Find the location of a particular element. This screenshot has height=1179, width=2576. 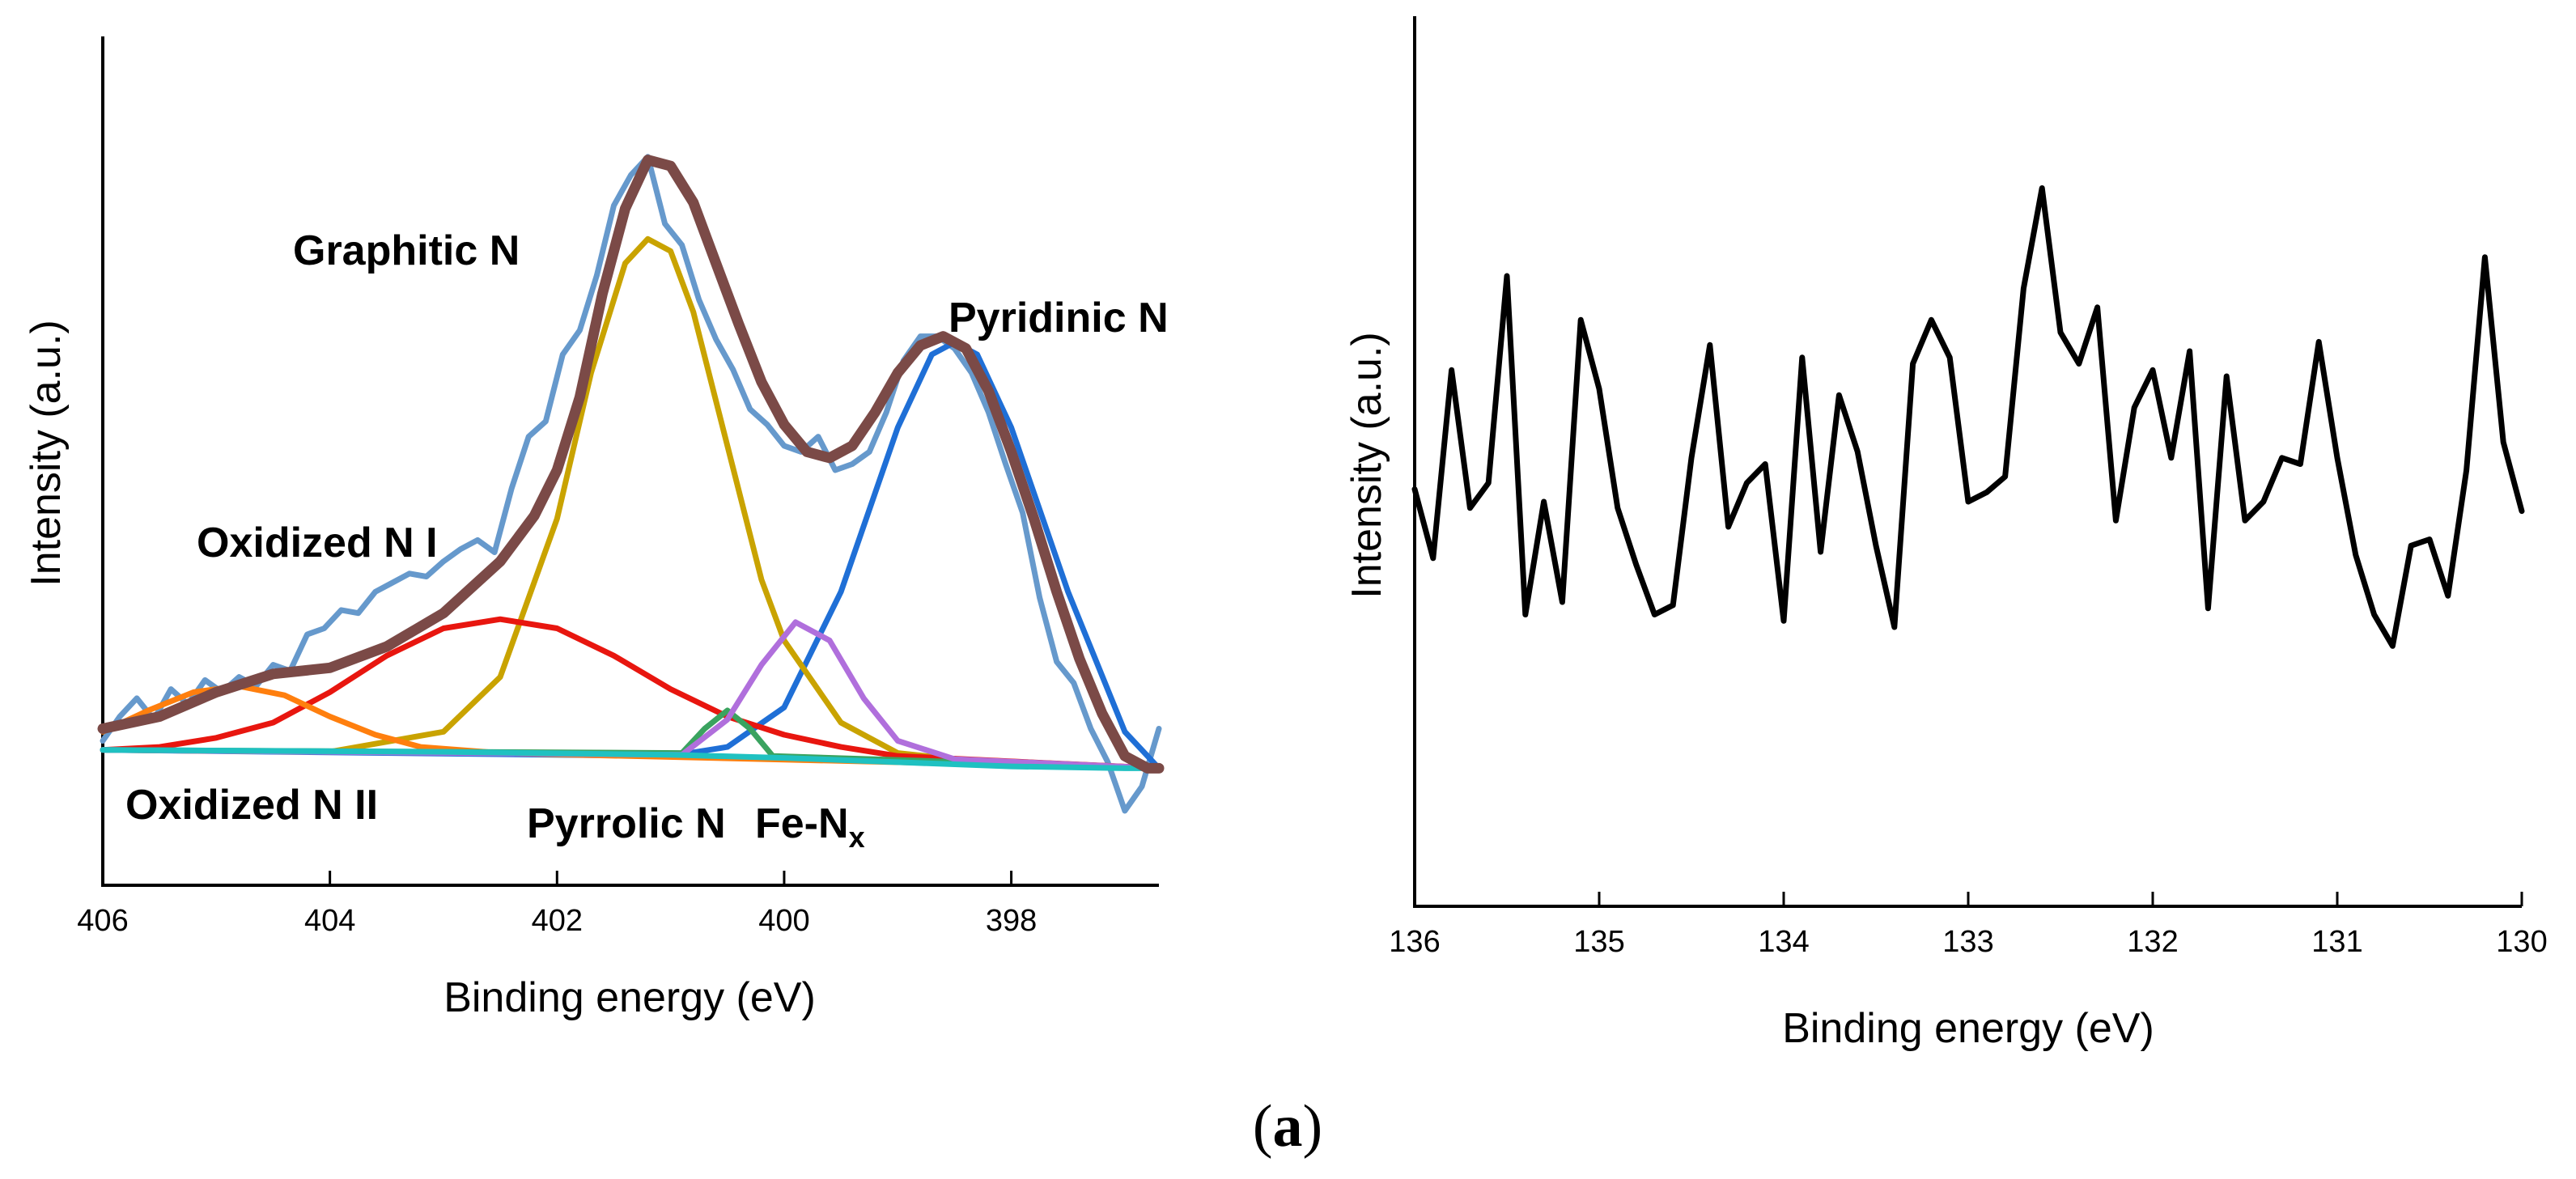

panel-label: (a) is located at coordinates (1287, 1126).